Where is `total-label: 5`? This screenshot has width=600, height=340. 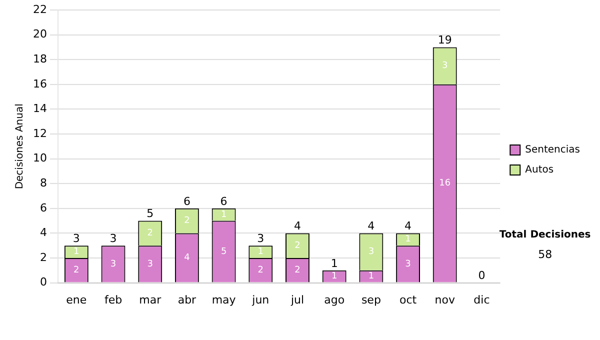
total-label: 5 is located at coordinates (150, 213).